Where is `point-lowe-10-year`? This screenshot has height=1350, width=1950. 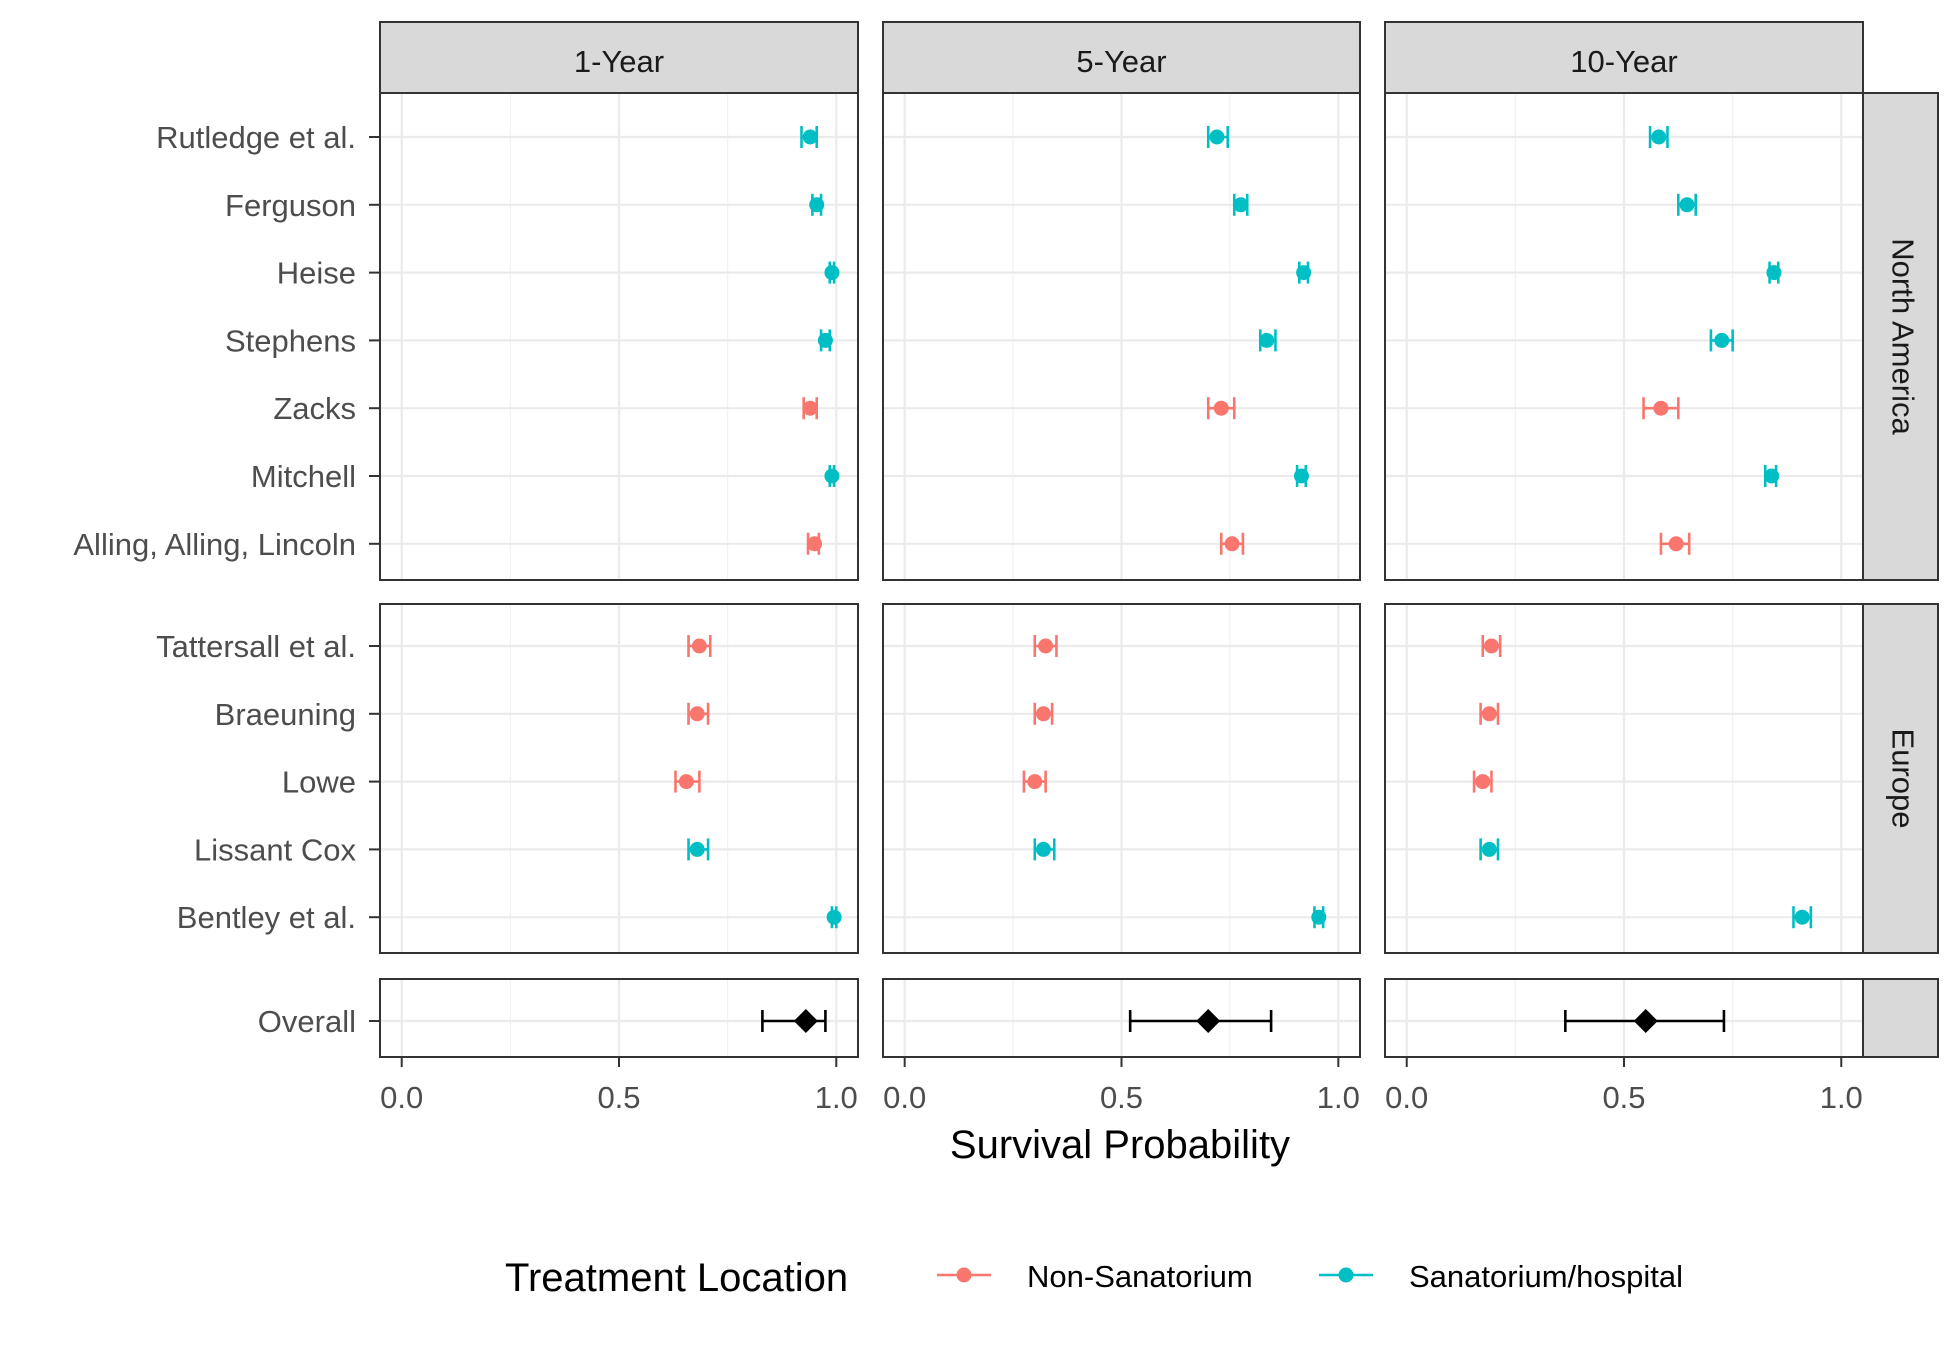
point-lowe-10-year is located at coordinates (1483, 782).